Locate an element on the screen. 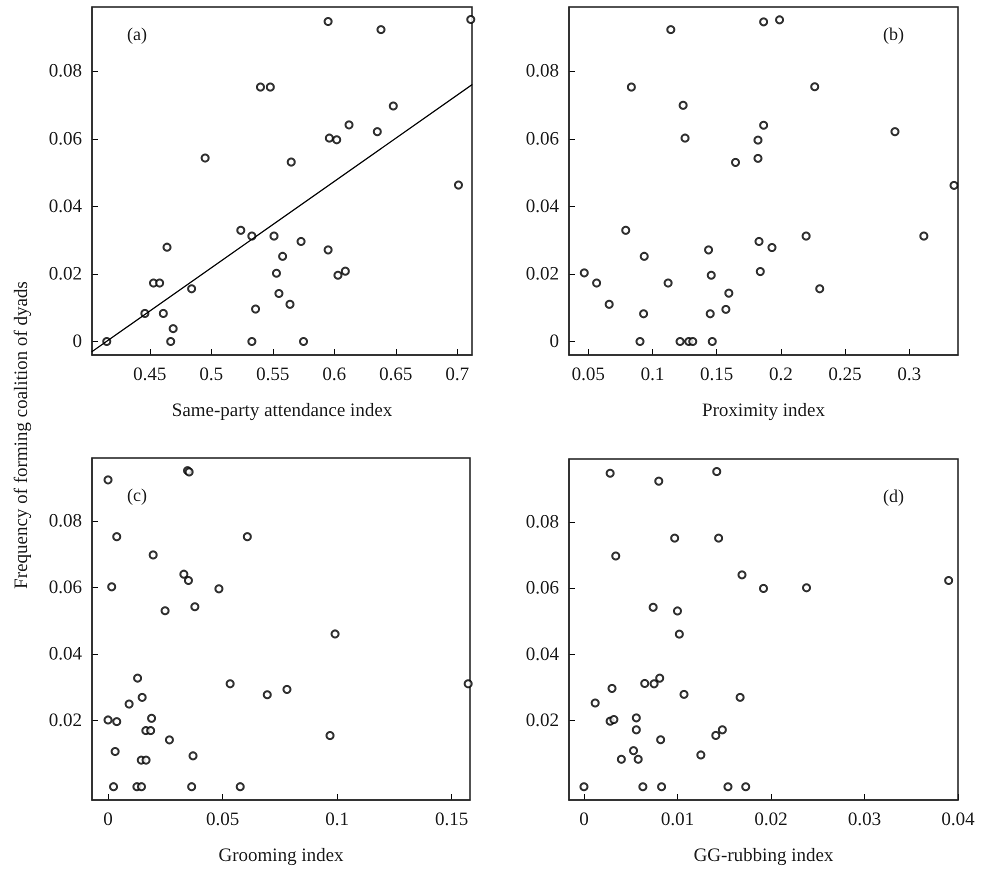 Image resolution: width=988 pixels, height=870 pixels. x-tick-label: 0.55 is located at coordinates (273, 374).